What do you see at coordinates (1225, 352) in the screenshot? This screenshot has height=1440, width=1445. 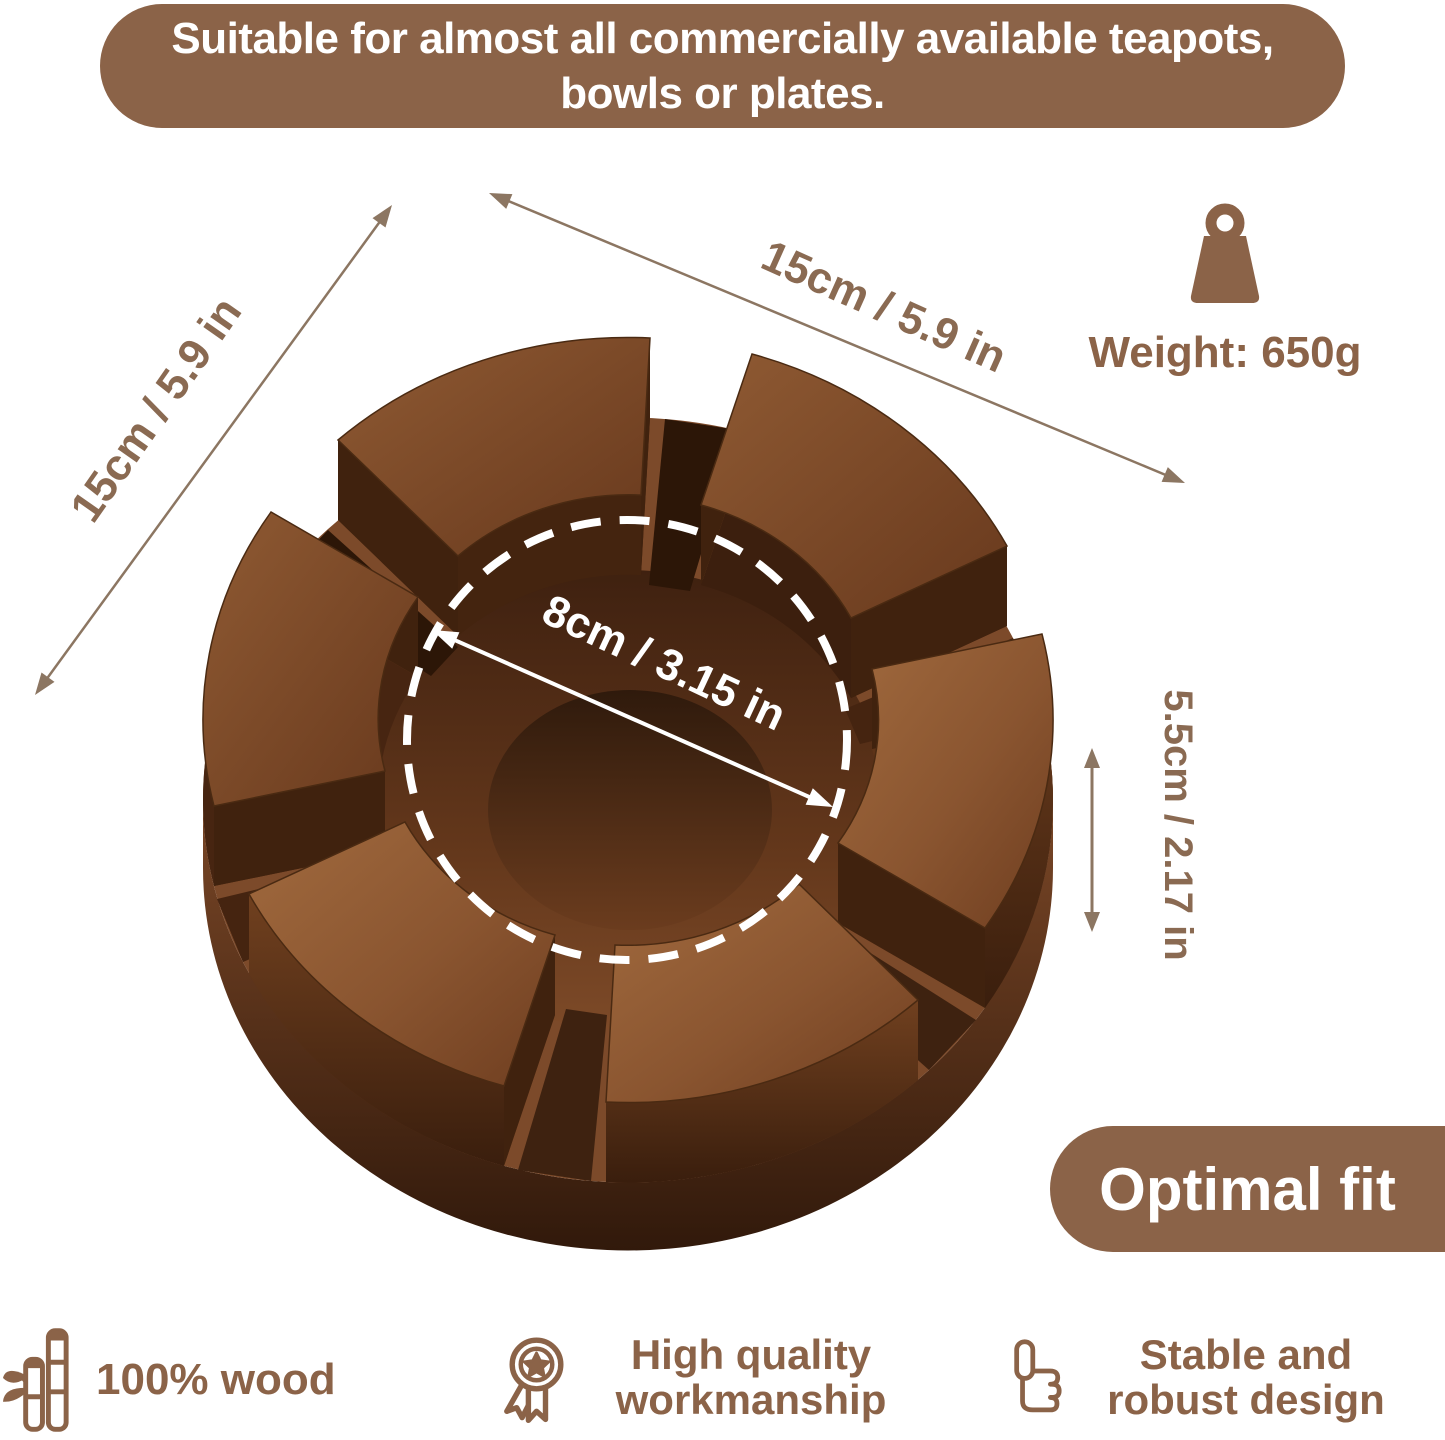 I see `weight-label: Weight: 650g` at bounding box center [1225, 352].